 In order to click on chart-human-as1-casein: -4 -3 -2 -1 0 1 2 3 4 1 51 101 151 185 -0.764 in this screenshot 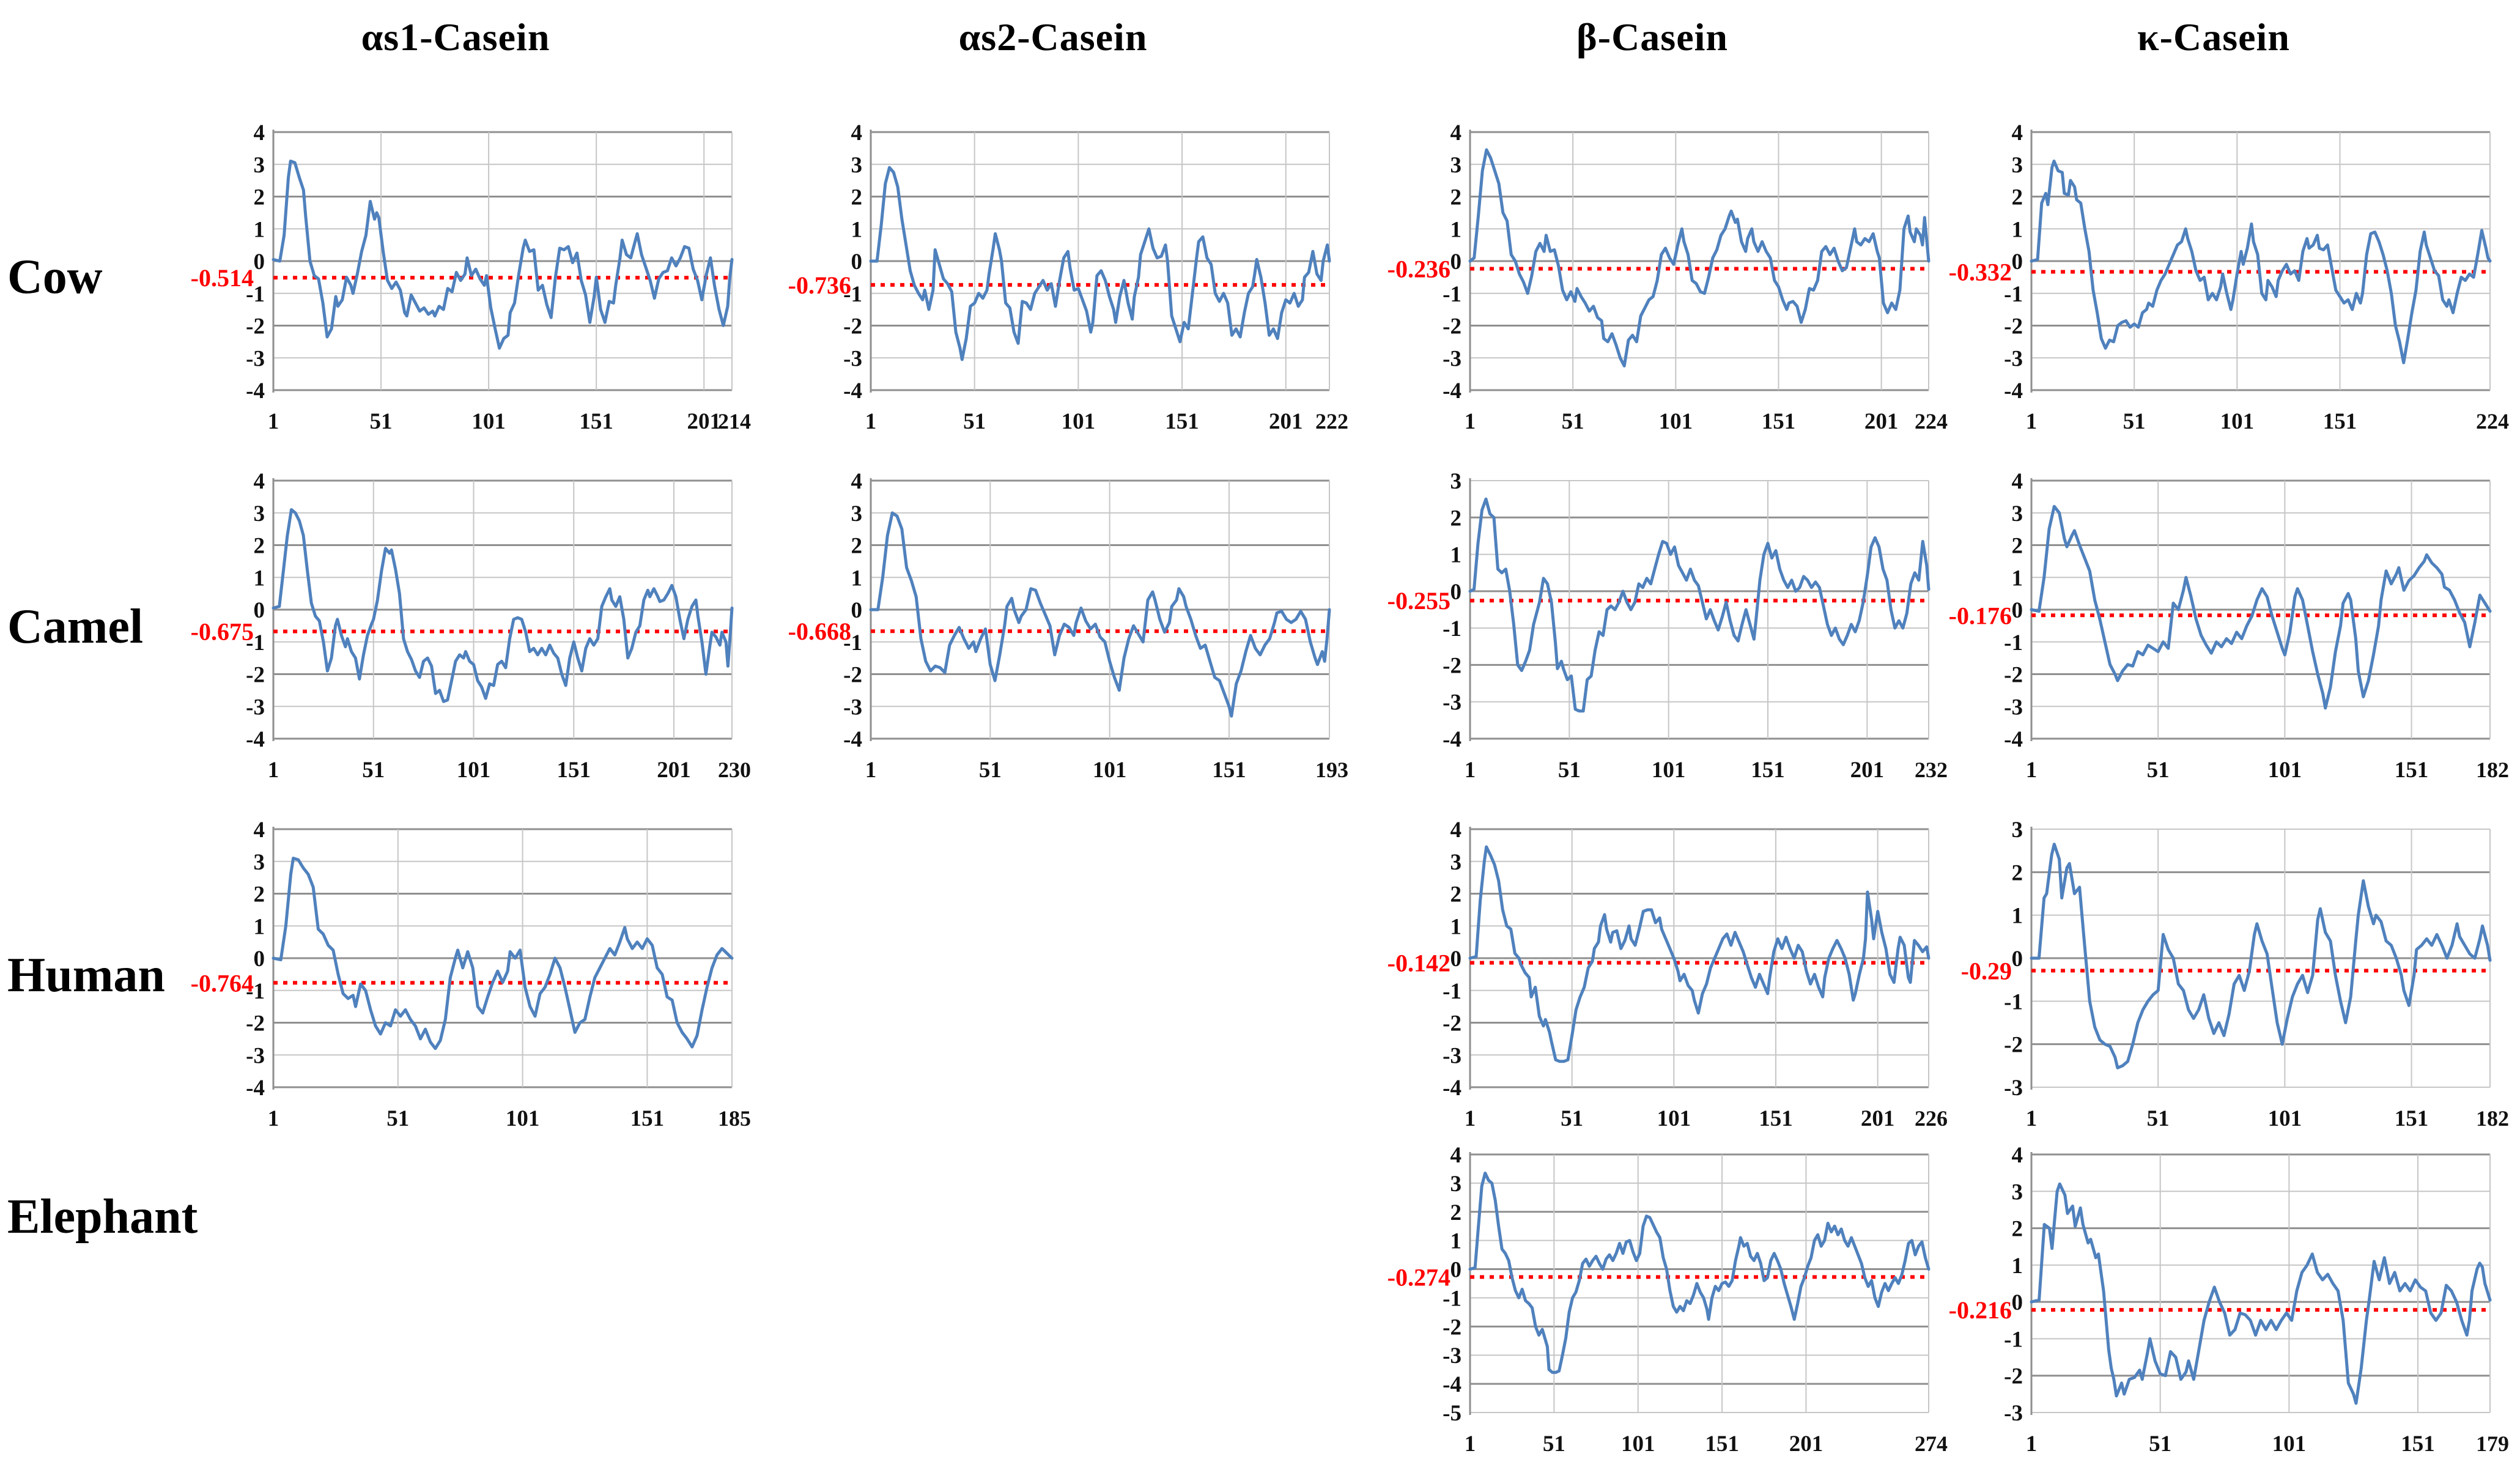, I will do `click(470, 978)`.